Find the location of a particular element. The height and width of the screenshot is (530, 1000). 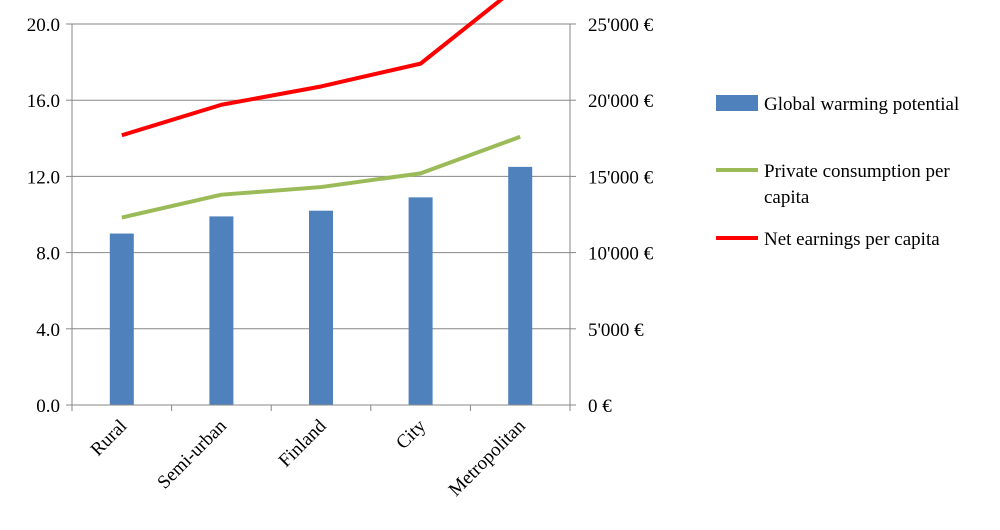

category-label: Rural is located at coordinates (109, 438).